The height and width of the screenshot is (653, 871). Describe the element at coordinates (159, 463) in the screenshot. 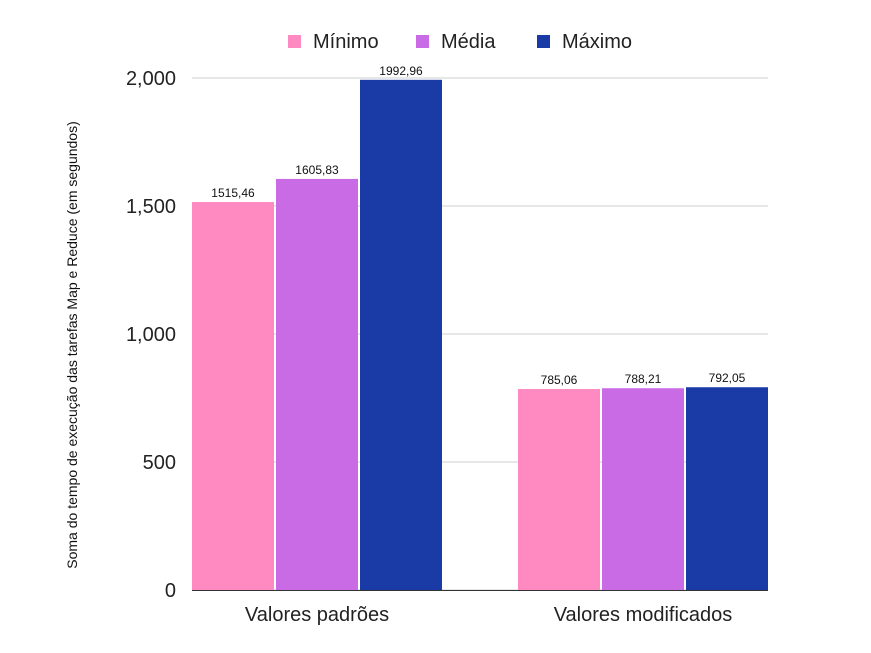

I see `y-tick-label: 500` at that location.